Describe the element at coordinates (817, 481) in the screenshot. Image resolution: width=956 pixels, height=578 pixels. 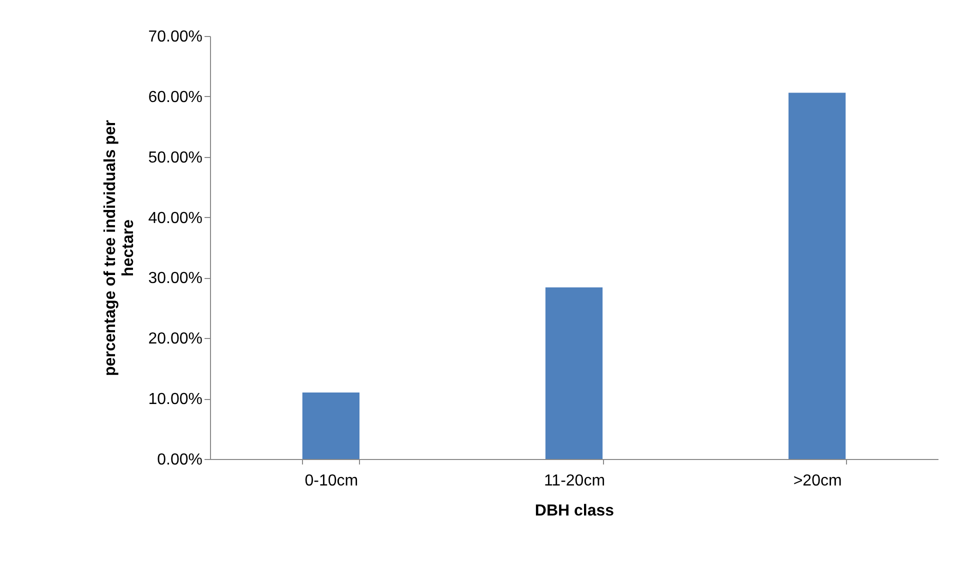
I see `x-tick-label: >20cm` at that location.